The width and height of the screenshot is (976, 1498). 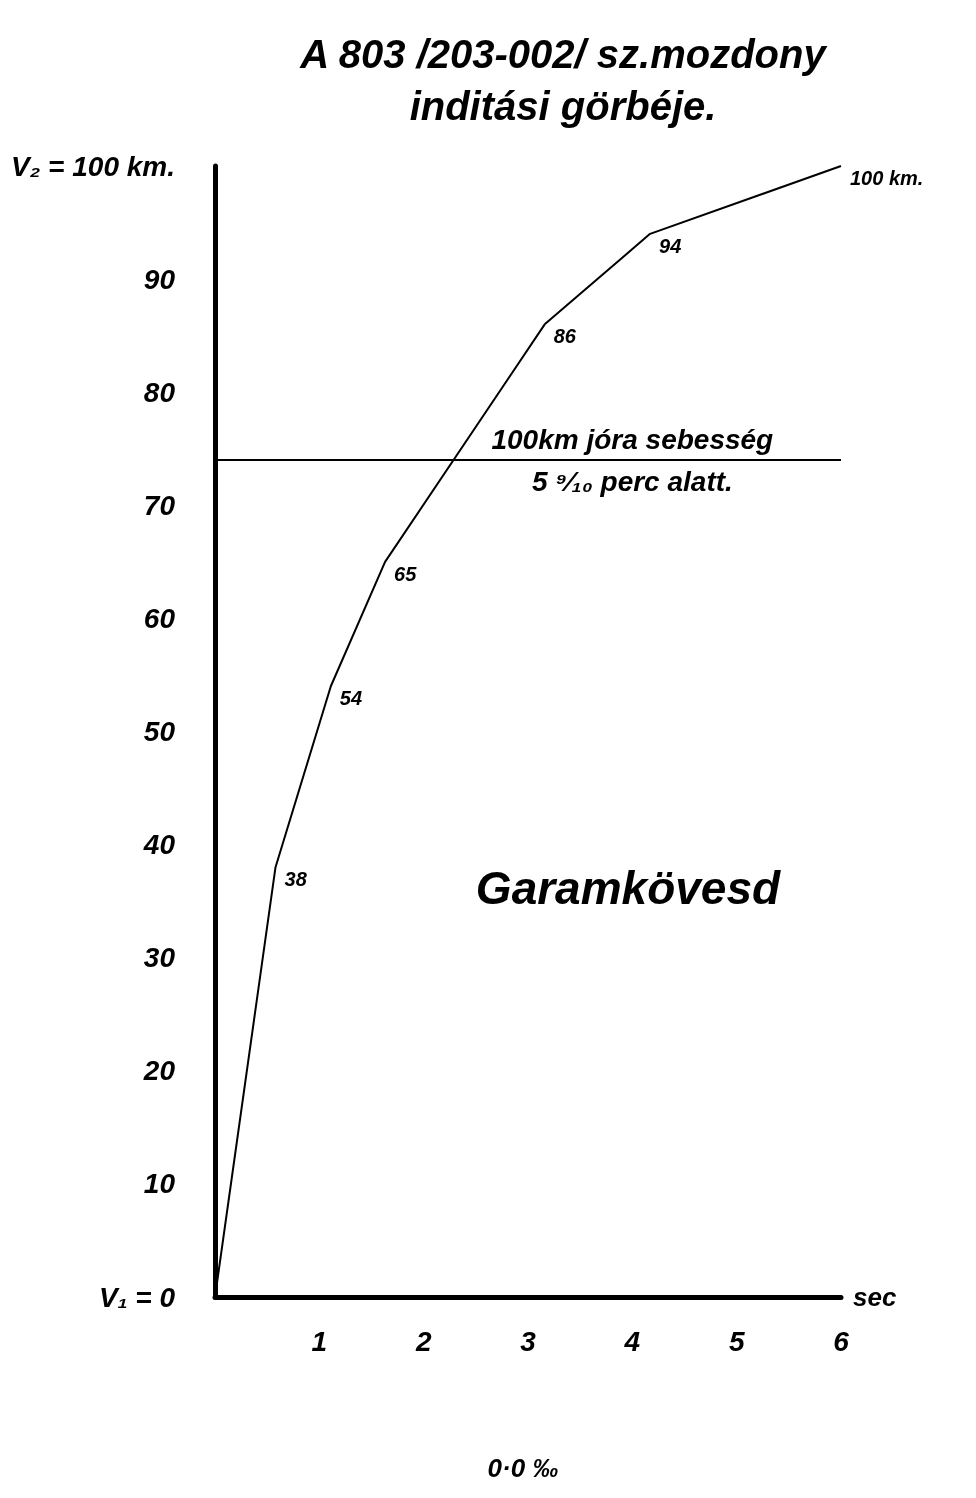 What do you see at coordinates (159, 1184) in the screenshot?
I see `y-tick-label: 10` at bounding box center [159, 1184].